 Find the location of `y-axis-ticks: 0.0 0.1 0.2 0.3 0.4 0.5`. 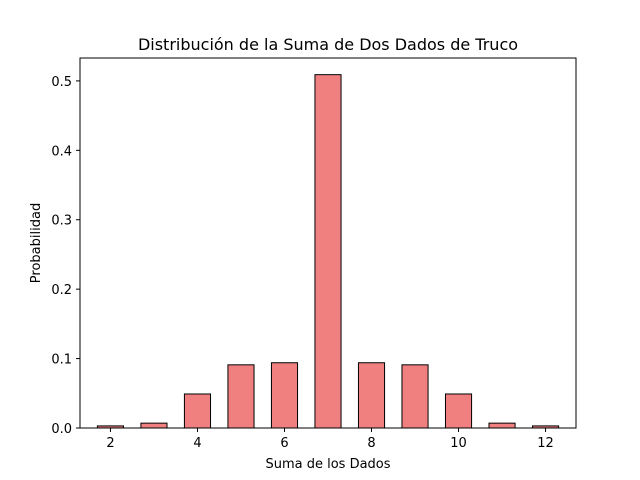

y-axis-ticks: 0.0 0.1 0.2 0.3 0.4 0.5 is located at coordinates (65, 256).